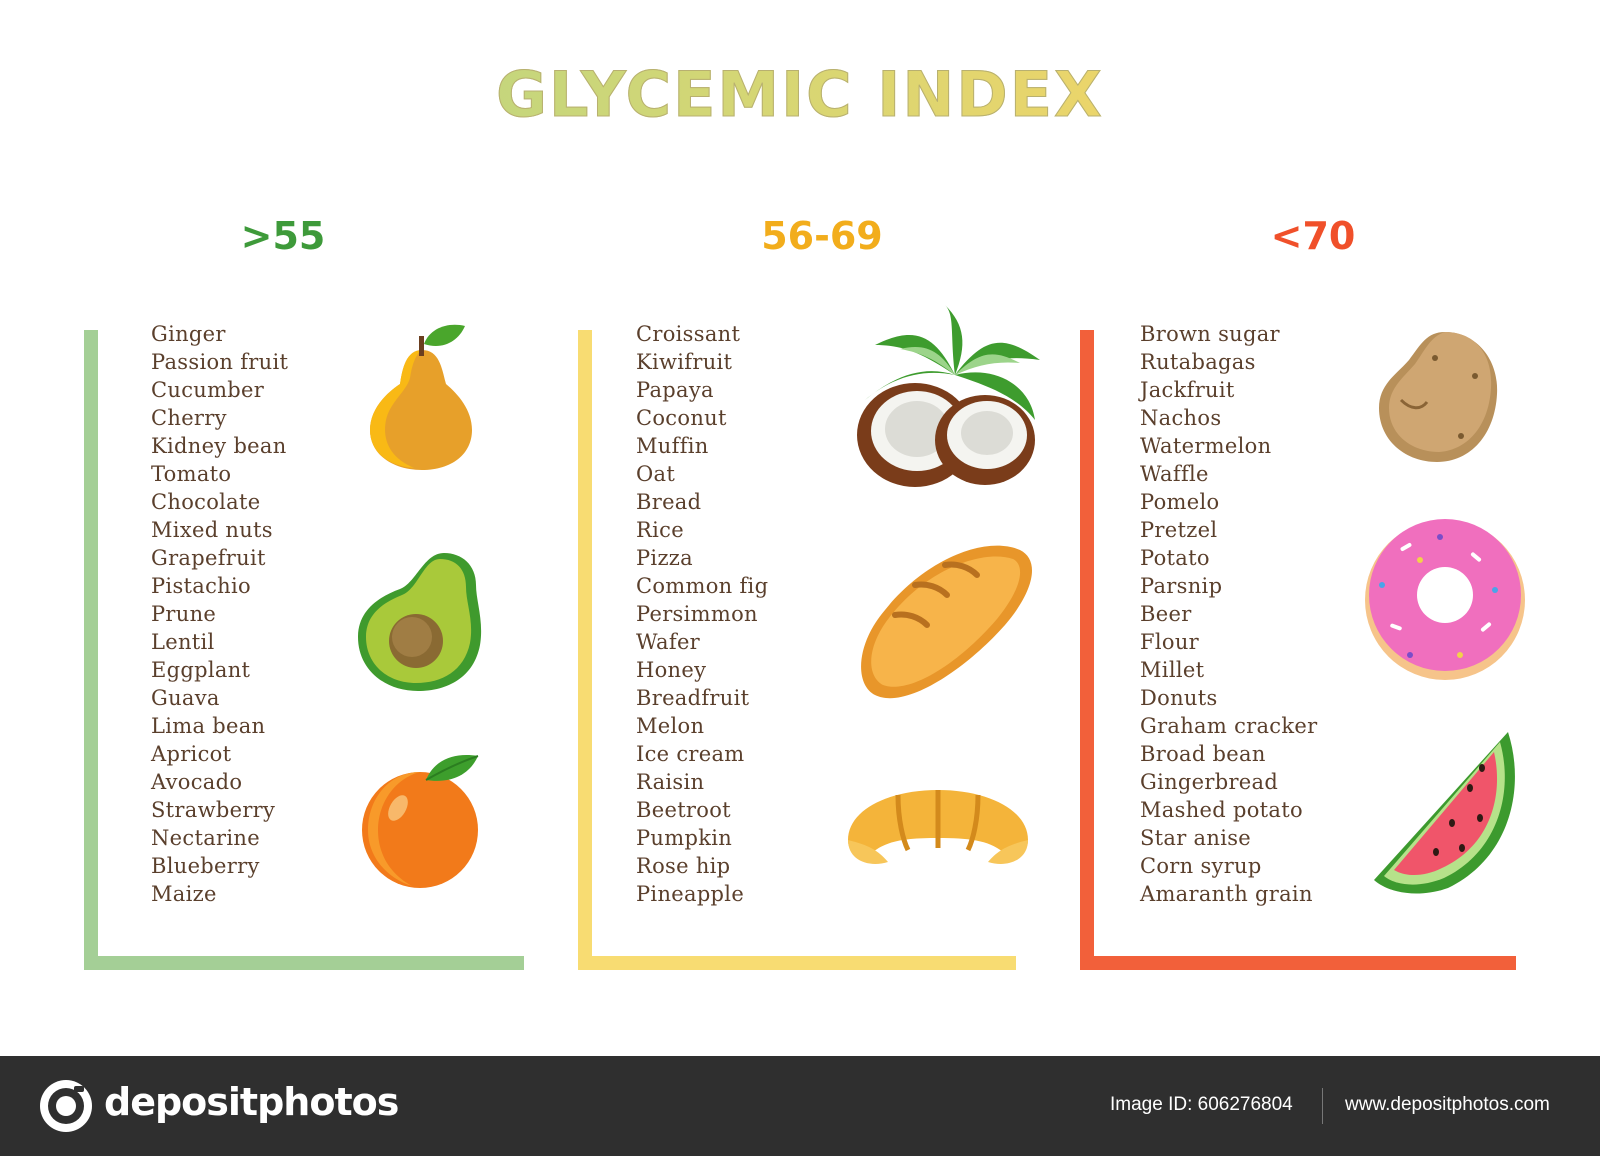 This screenshot has width=1600, height=1156. What do you see at coordinates (948, 396) in the screenshot?
I see `coconut-icon` at bounding box center [948, 396].